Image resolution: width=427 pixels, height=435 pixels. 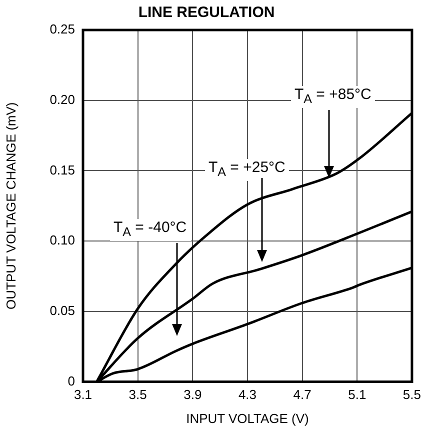 What do you see at coordinates (150, 230) in the screenshot?
I see `annotation: T$_{A}$ = -40°C` at bounding box center [150, 230].